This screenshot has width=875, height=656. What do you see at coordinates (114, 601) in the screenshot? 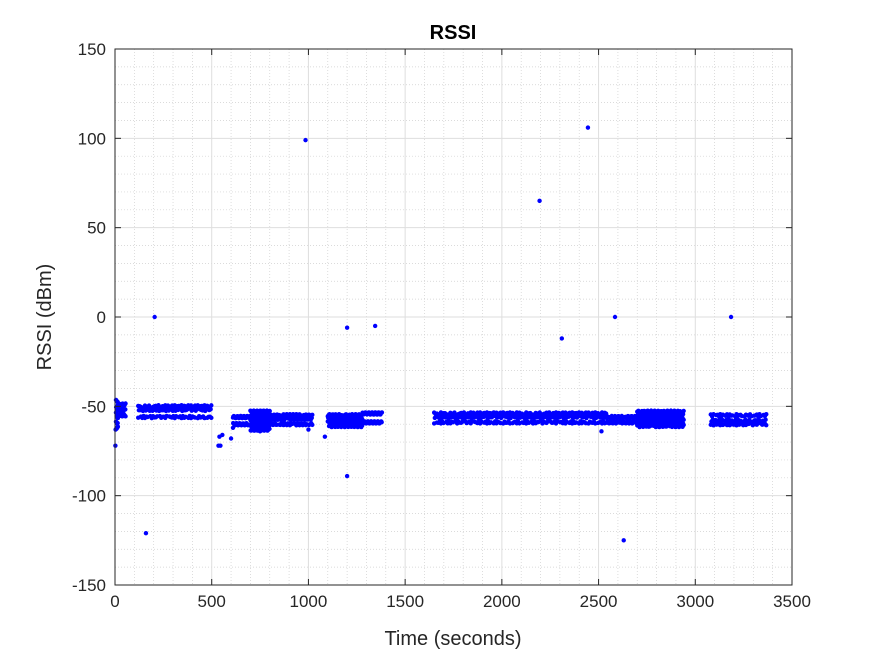
I see `x-tick-label: 0` at bounding box center [114, 601].